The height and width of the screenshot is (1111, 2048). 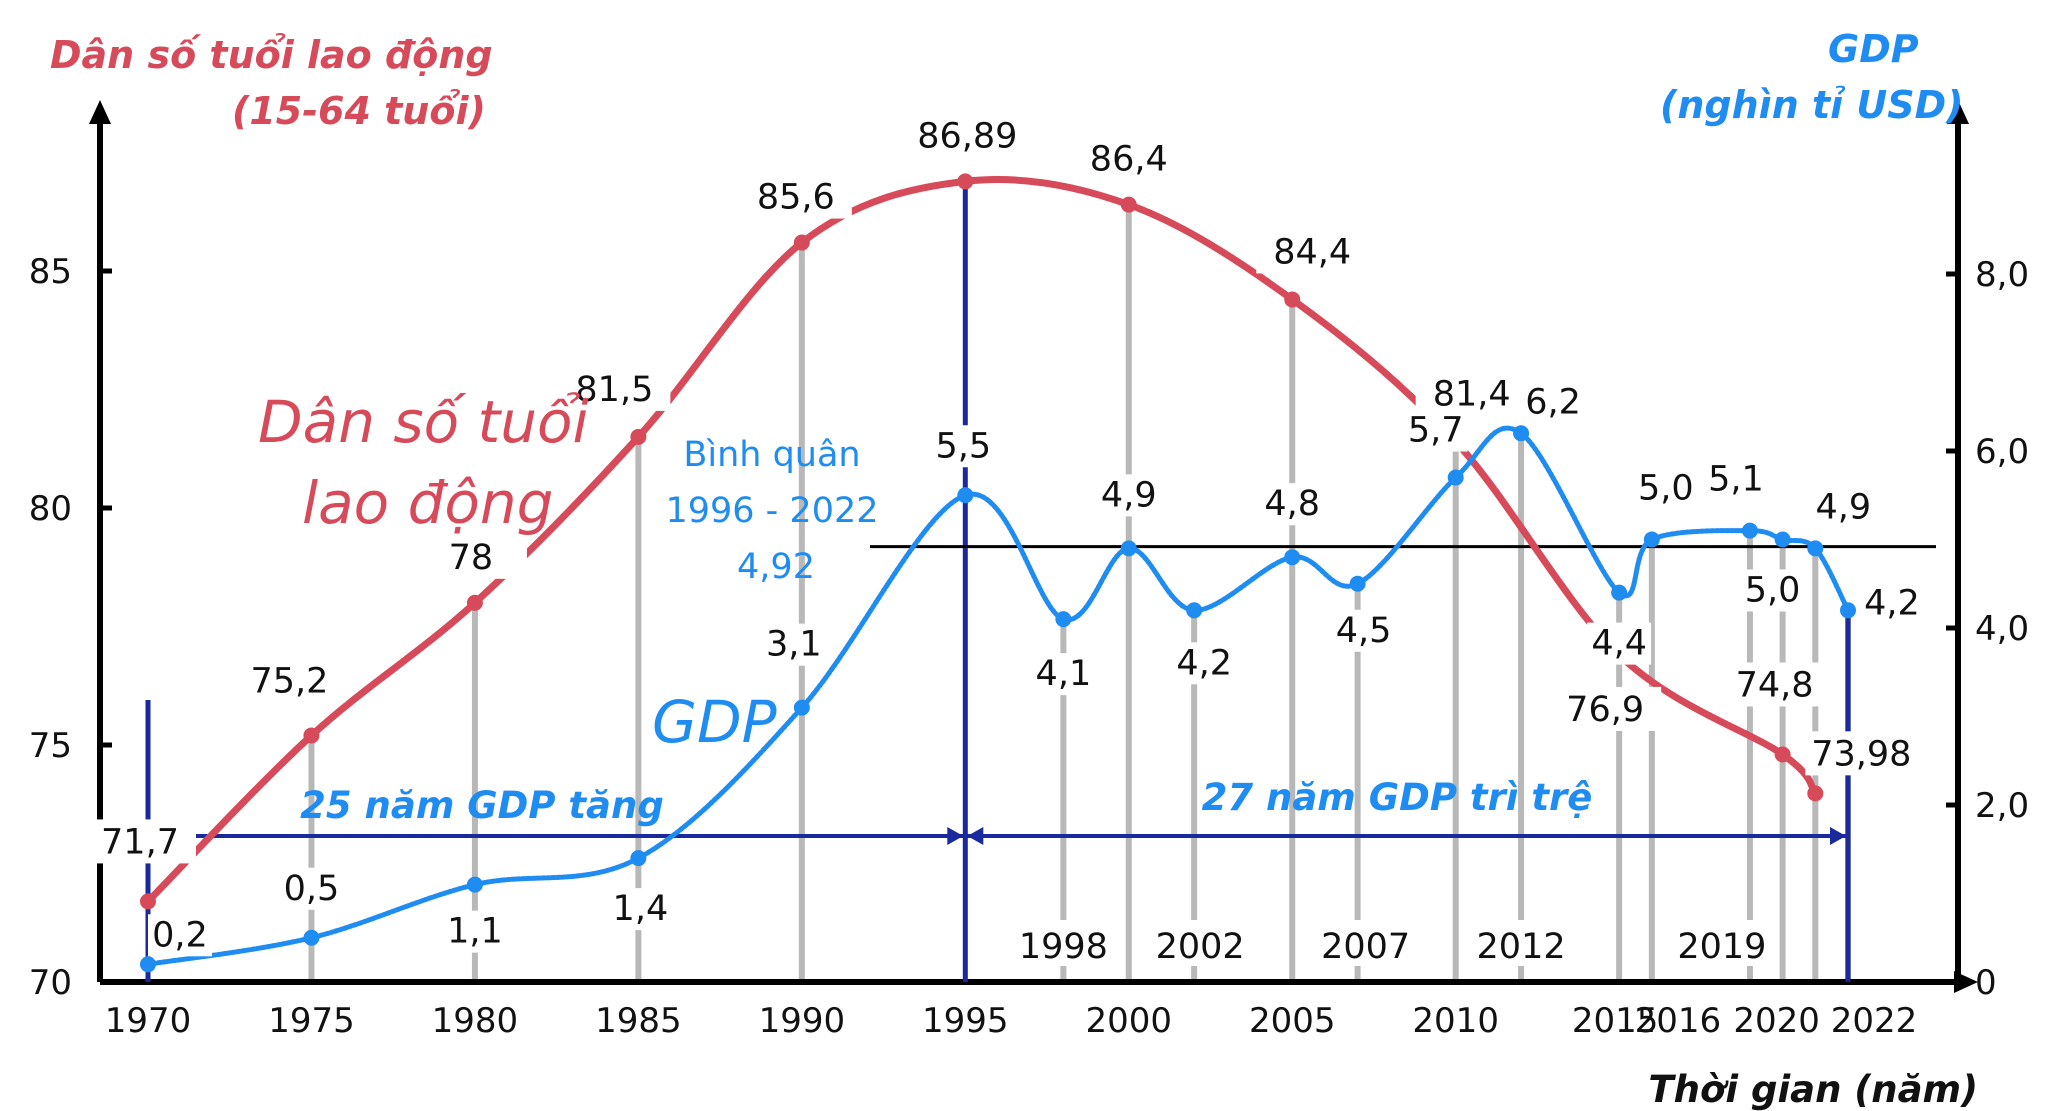 I want to click on inner-year-label: 2012, so click(x=1521, y=947).